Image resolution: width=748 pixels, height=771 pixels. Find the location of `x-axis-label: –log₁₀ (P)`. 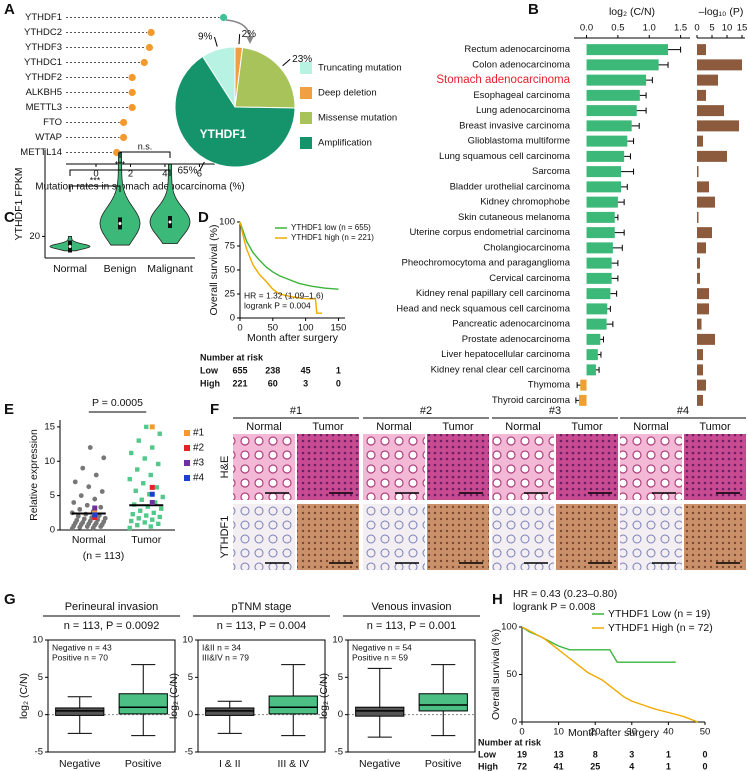

x-axis-label: –log₁₀ (P) is located at coordinates (721, 12).